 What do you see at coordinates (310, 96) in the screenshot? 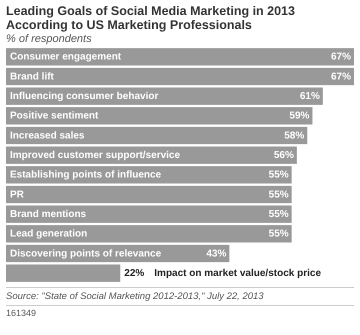
I see `data-label: 61%` at bounding box center [310, 96].